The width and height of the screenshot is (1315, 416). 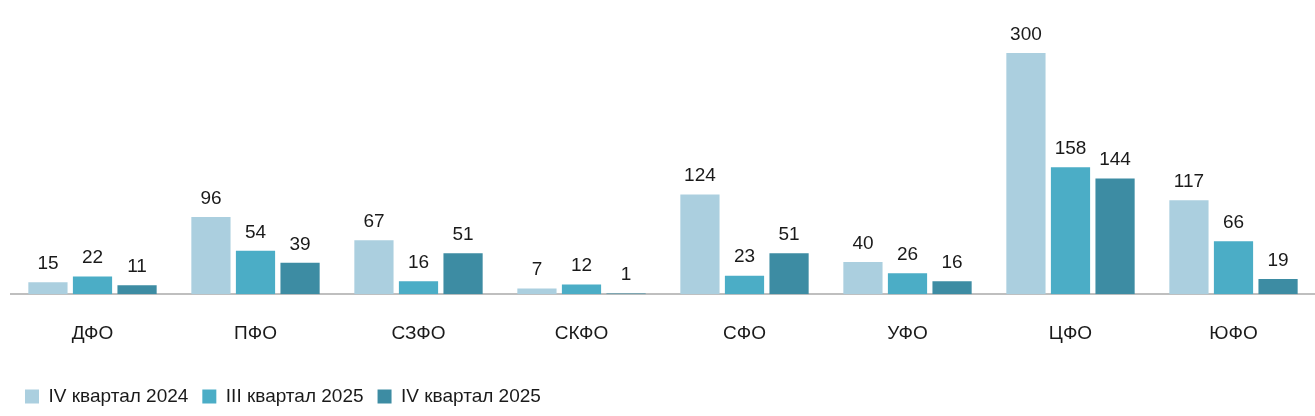 What do you see at coordinates (211, 197) in the screenshot?
I see `data-label: 96` at bounding box center [211, 197].